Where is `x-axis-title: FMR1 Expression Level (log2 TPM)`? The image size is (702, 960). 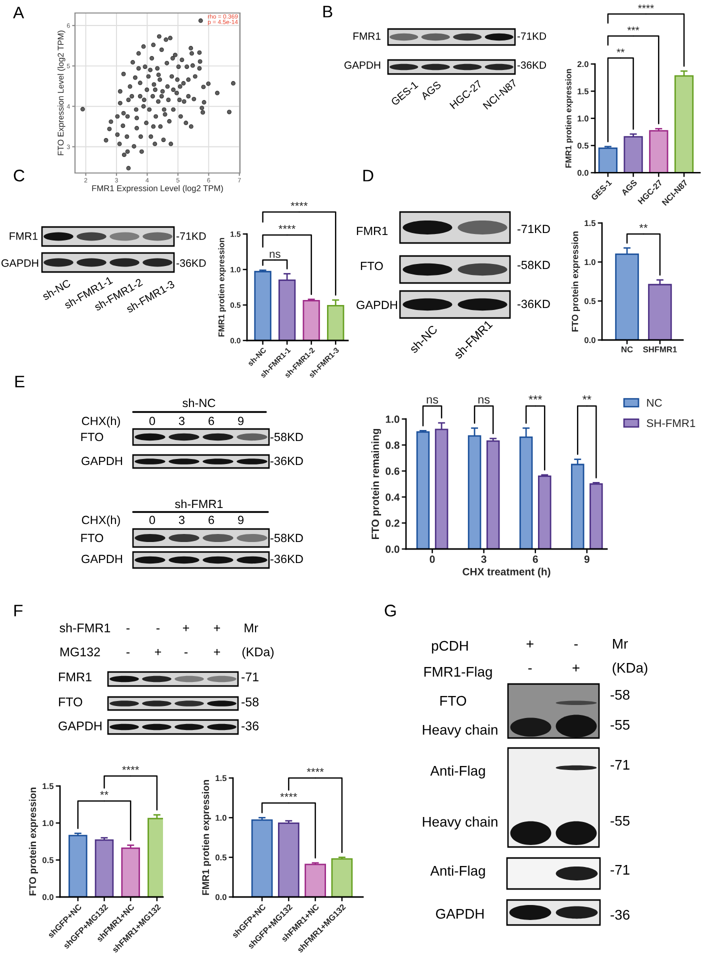
x-axis-title: FMR1 Expression Level (log2 TPM) is located at coordinates (157, 189).